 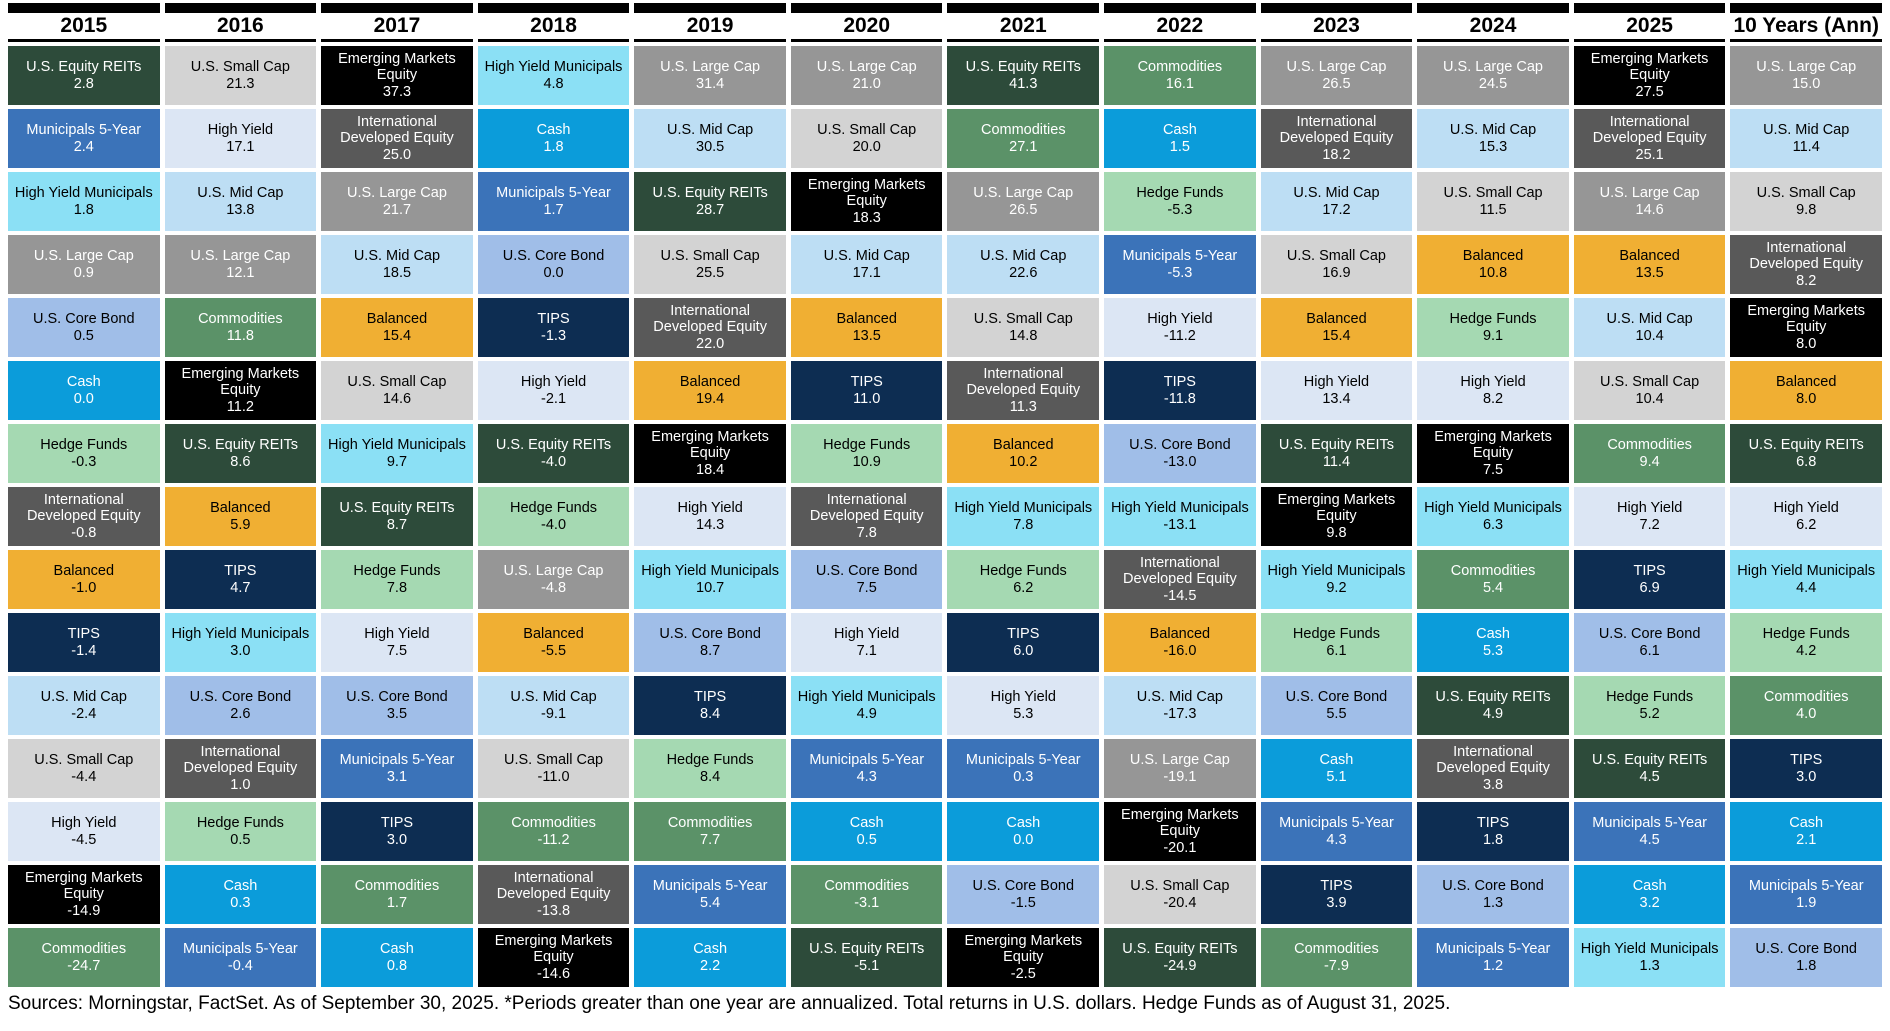 I want to click on return-tile: Cash 5.3, so click(x=1493, y=642).